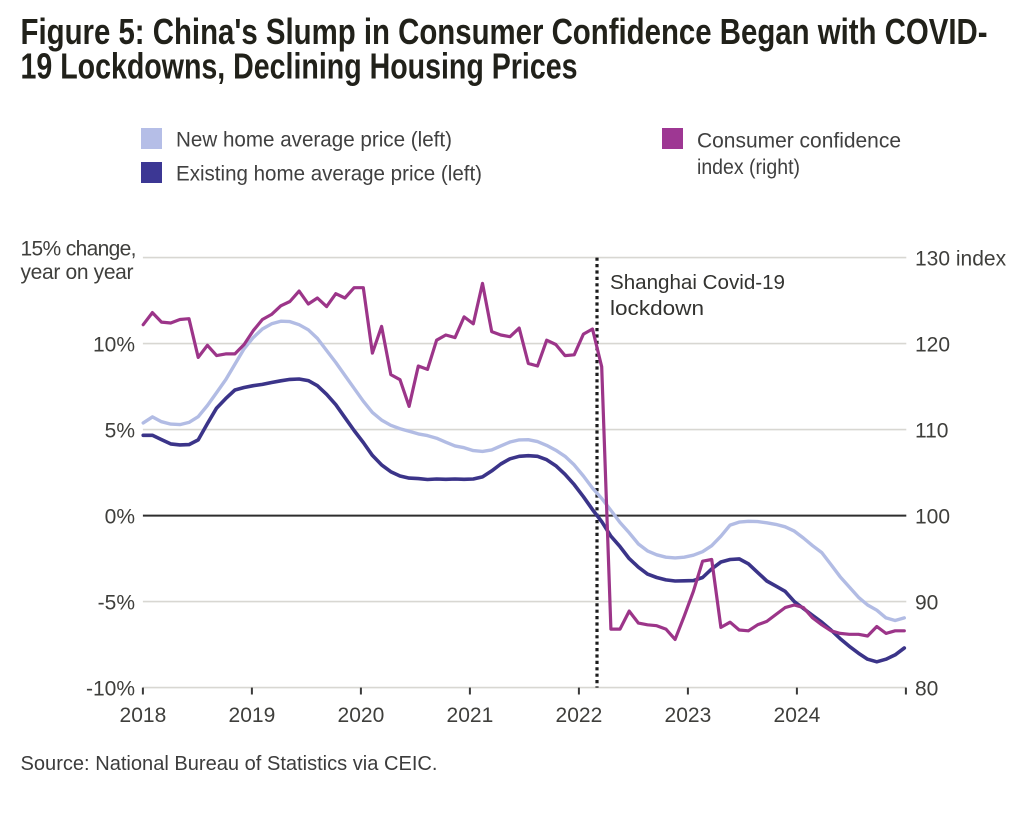  What do you see at coordinates (77, 272) in the screenshot?
I see `svg-text: year on year` at bounding box center [77, 272].